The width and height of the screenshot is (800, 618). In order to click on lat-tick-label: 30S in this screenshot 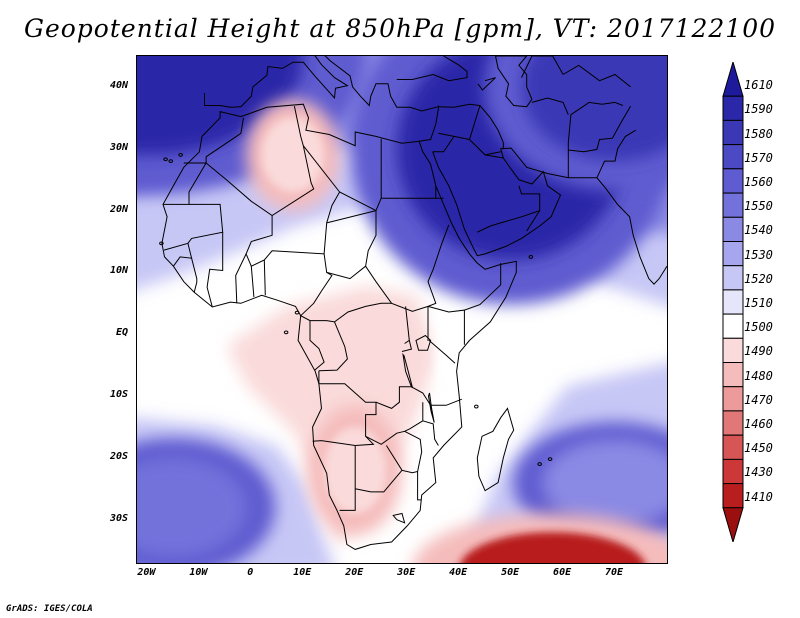, I will do `click(118, 518)`.